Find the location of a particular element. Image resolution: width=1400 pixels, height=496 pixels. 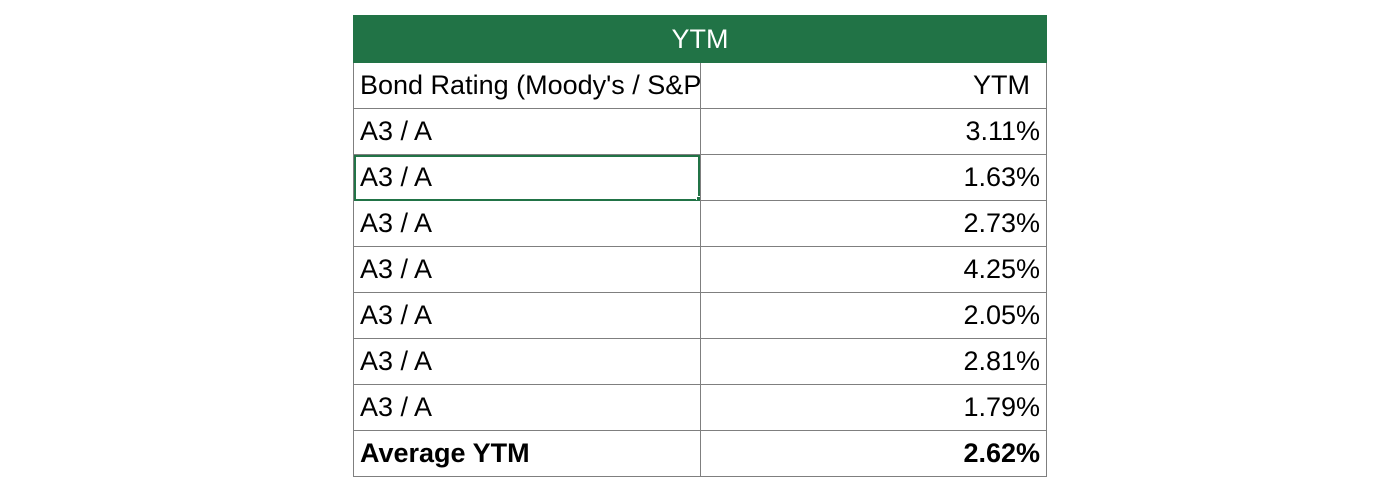

table-row: A3 / A 4.25% is located at coordinates (700, 269).